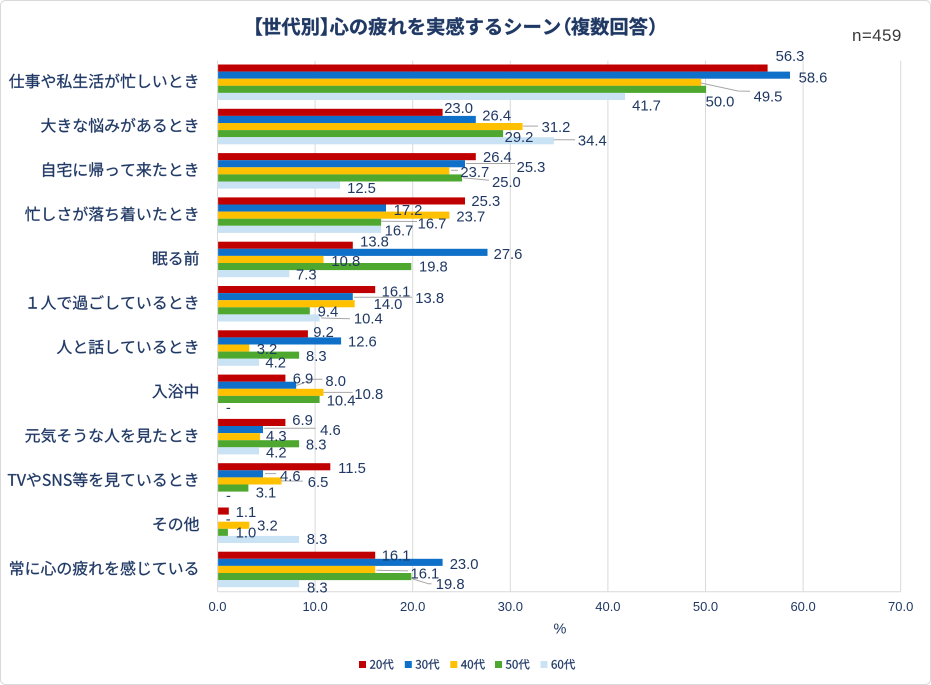 This screenshot has height=685, width=931. Describe the element at coordinates (506, 183) in the screenshot. I see `svg-text: 25.0` at that location.